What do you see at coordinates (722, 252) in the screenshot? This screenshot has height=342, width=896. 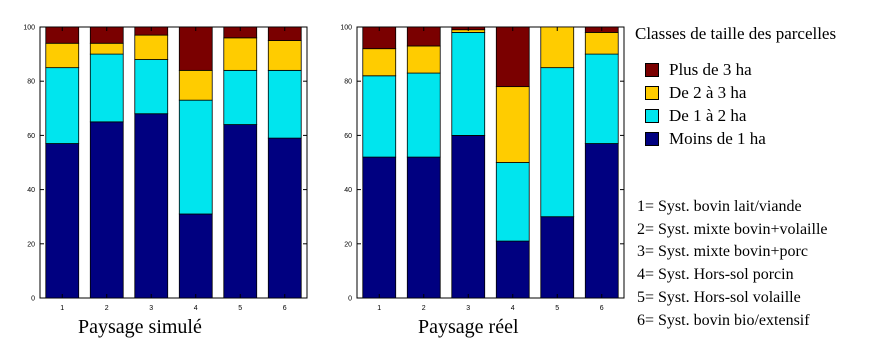 I see `system-note-3: 3= Syst. mixte bovin+porc` at bounding box center [722, 252].